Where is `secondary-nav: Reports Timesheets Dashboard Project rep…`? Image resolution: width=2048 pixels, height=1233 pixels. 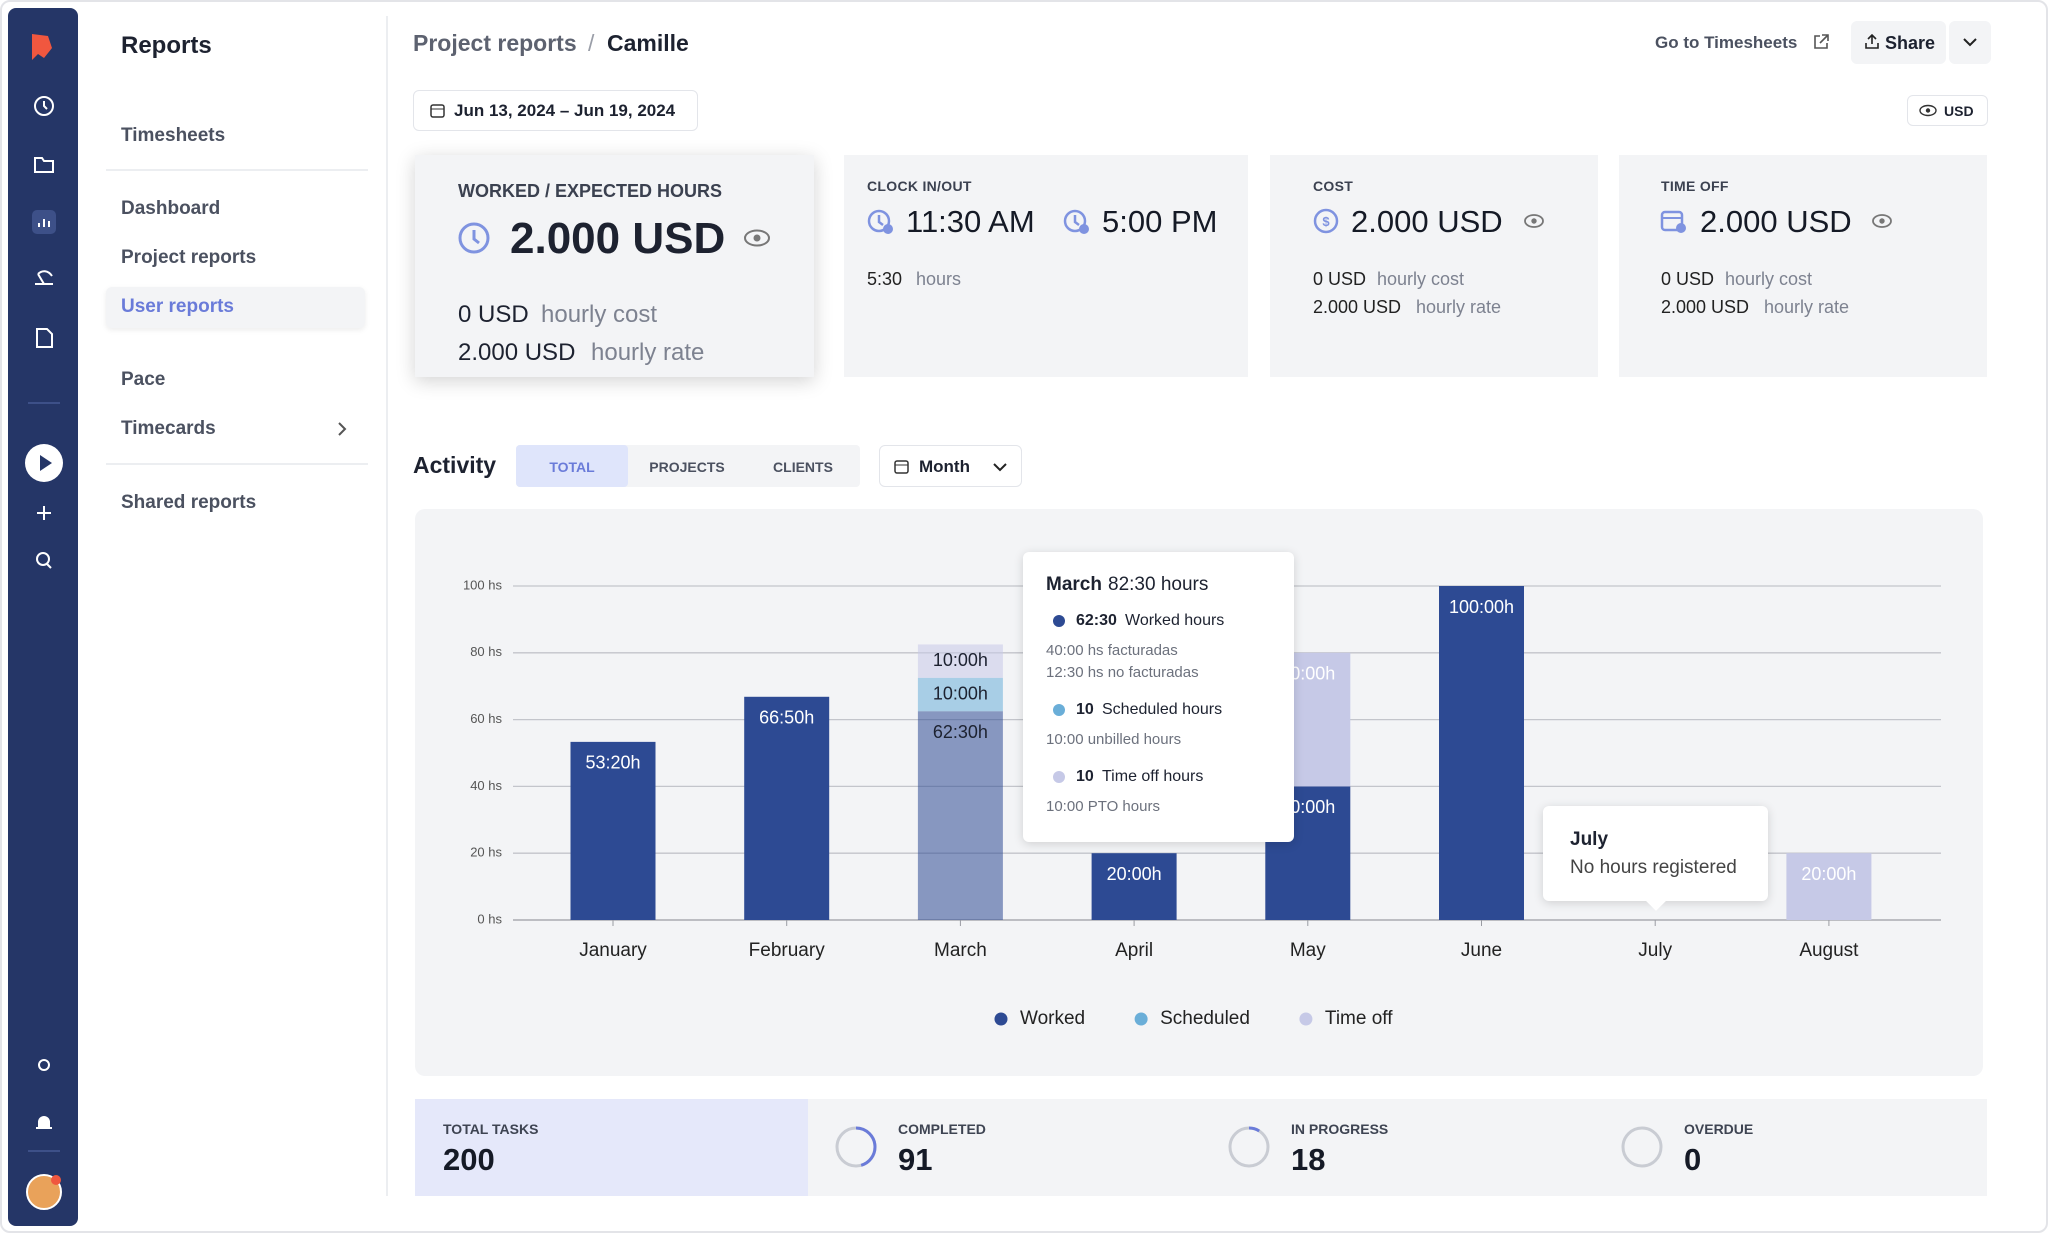
secondary-nav: Reports Timesheets Dashboard Project rep… is located at coordinates (234, 606).